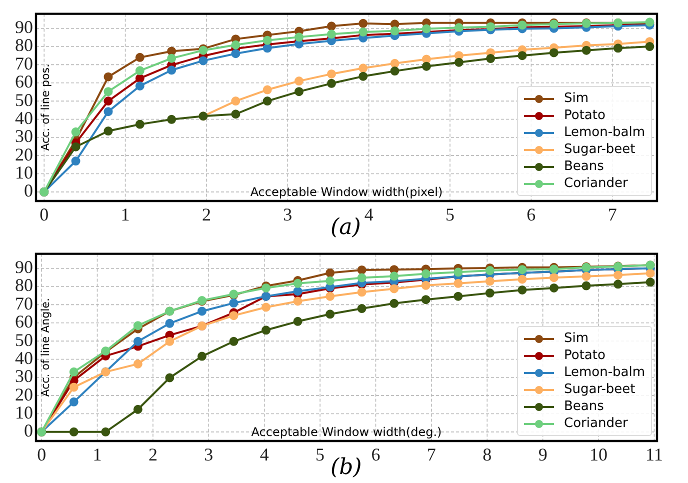 Image resolution: width=688 pixels, height=483 pixels. I want to click on y-axis-title: Acc. of line Angle., so click(45, 347).